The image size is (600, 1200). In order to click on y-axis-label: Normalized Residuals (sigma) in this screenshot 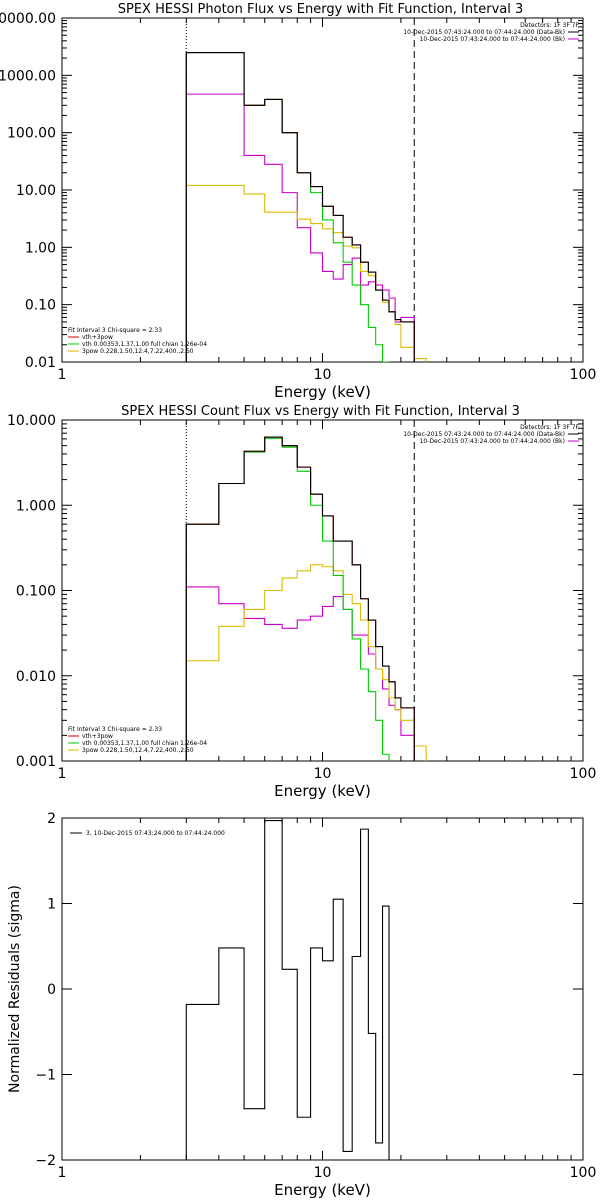, I will do `click(15, 989)`.